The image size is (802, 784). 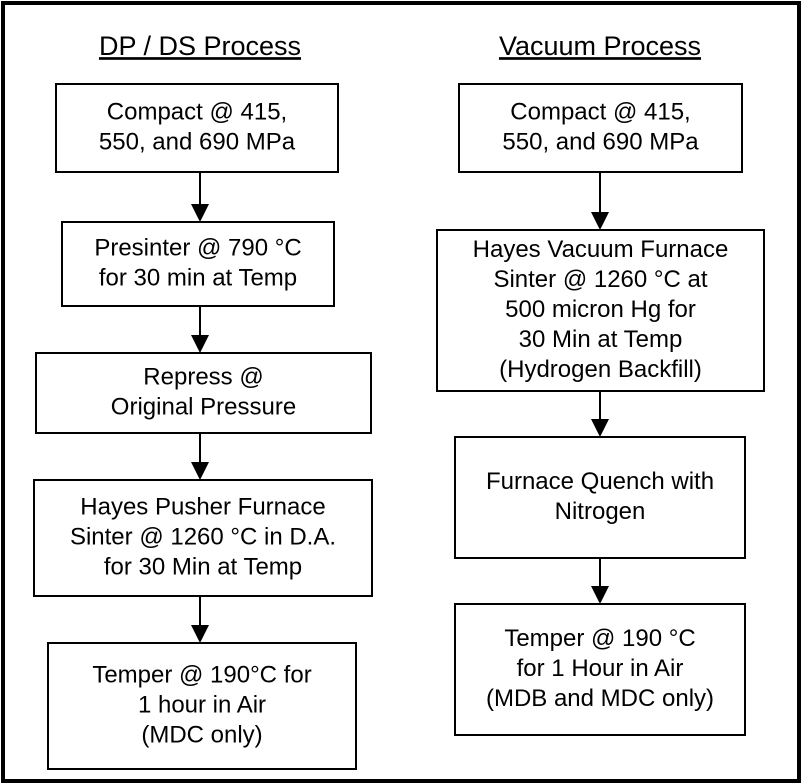 I want to click on step-text: (MDC only), so click(x=201, y=734).